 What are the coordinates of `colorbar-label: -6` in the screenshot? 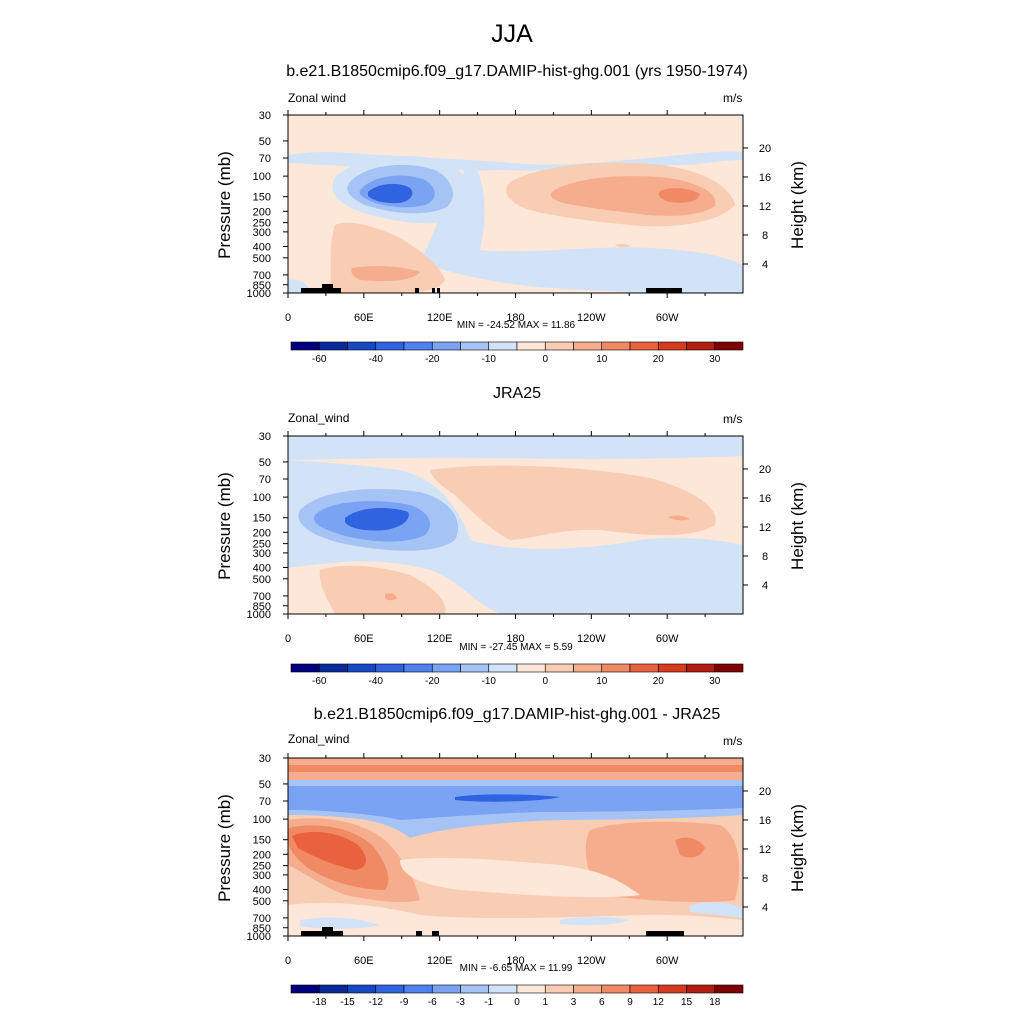 It's located at (432, 1002).